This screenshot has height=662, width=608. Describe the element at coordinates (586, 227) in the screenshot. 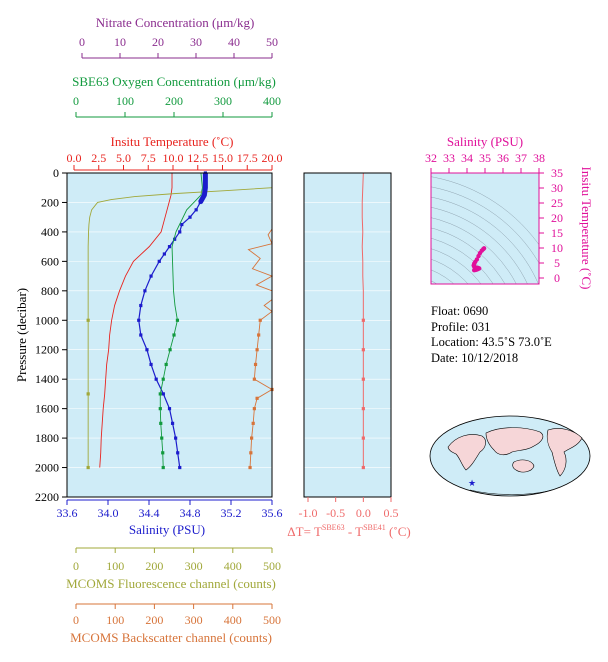

I see `ts-temperature-axis-label: Insitu Temperature (˚C)` at that location.